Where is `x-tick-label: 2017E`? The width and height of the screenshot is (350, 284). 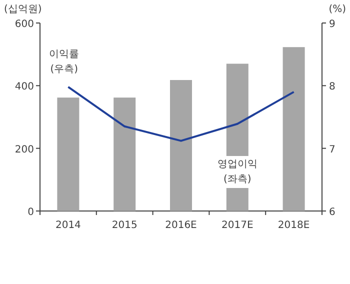
x-tick-label: 2017E is located at coordinates (238, 225).